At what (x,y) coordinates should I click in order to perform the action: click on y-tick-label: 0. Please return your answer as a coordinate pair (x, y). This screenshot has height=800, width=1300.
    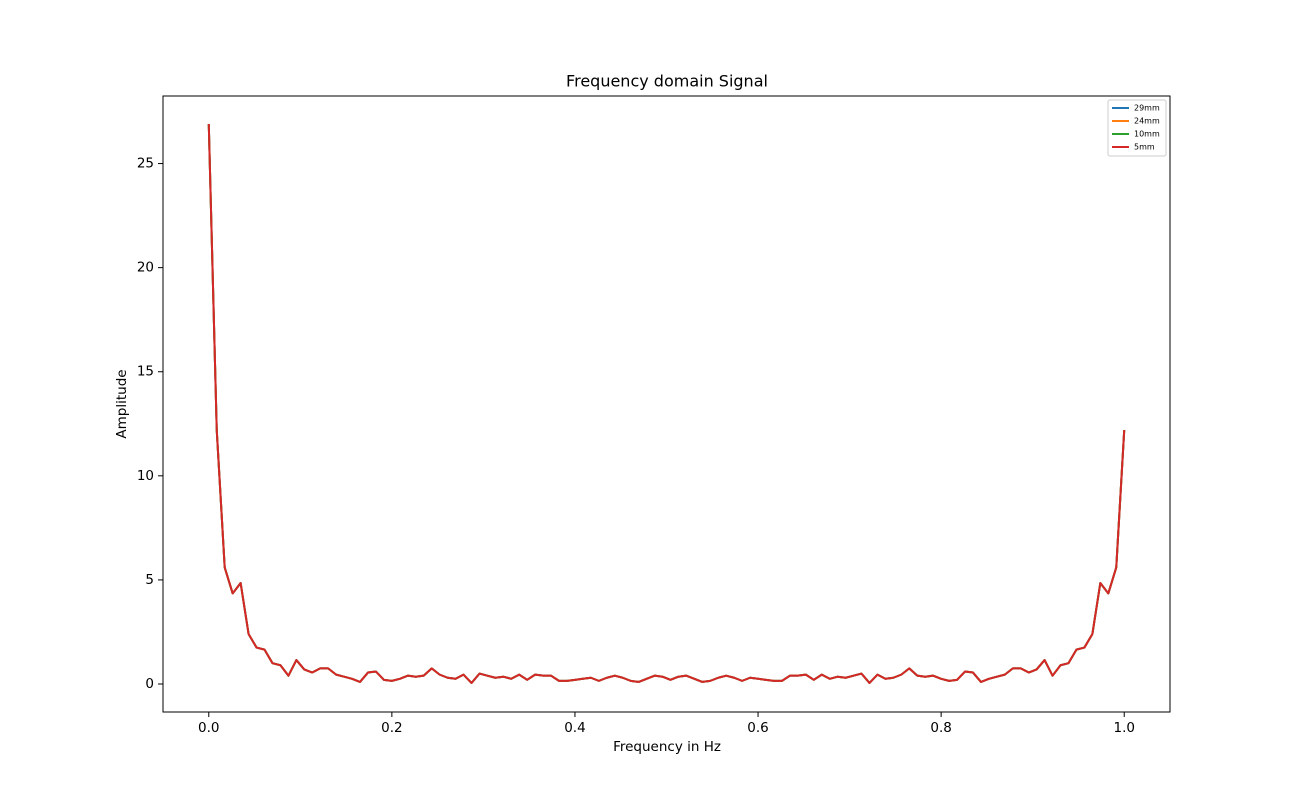
    Looking at the image, I should click on (149, 684).